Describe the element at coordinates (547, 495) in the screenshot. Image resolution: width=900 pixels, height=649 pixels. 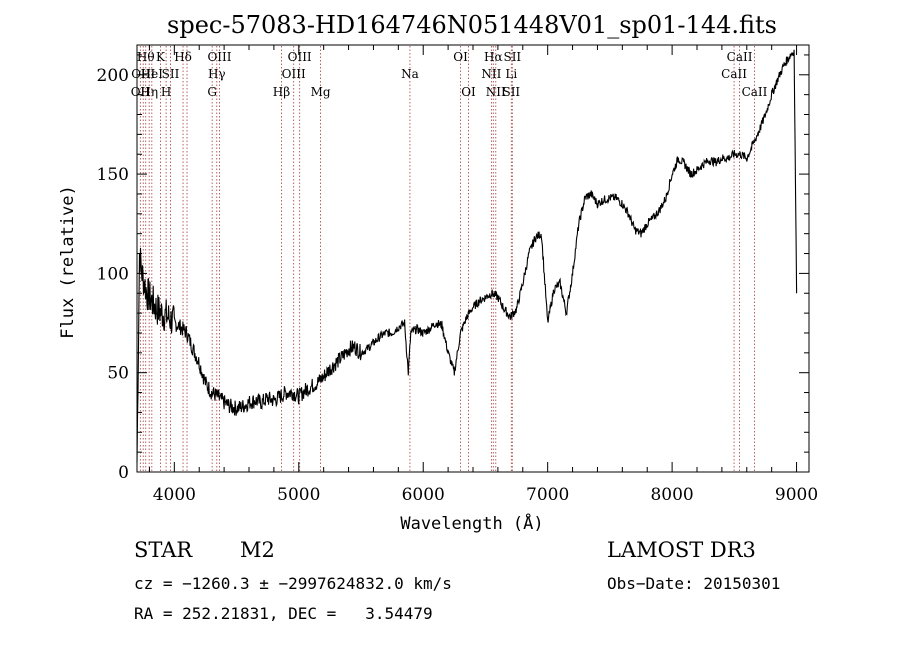
I see `x-tick-label: 7000` at that location.